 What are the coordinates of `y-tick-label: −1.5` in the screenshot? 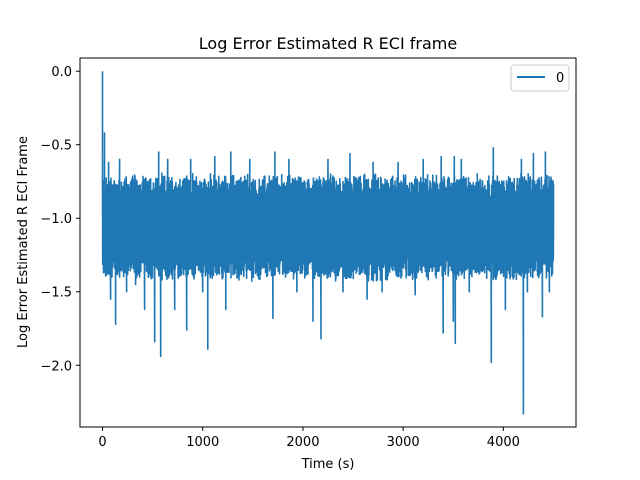 It's located at (56, 293).